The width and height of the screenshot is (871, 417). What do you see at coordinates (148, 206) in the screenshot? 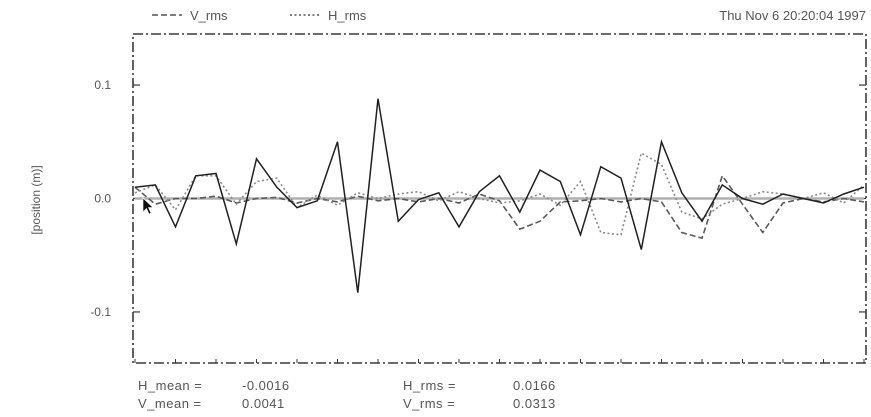
I see `mouse-pointer-icon` at bounding box center [148, 206].